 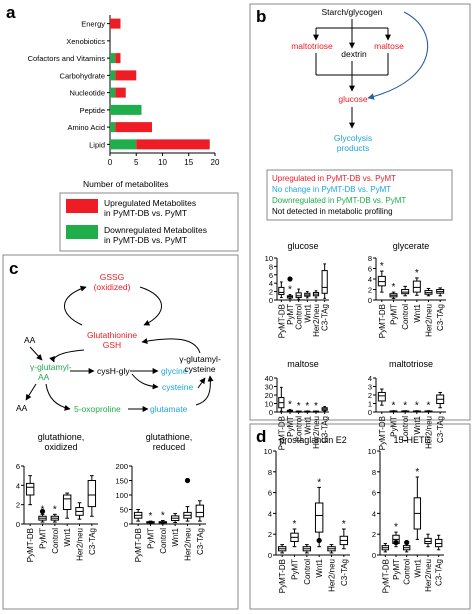 What do you see at coordinates (44, 377) in the screenshot?
I see `node-gamma-glutamyl-aa-2: AA` at bounding box center [44, 377].